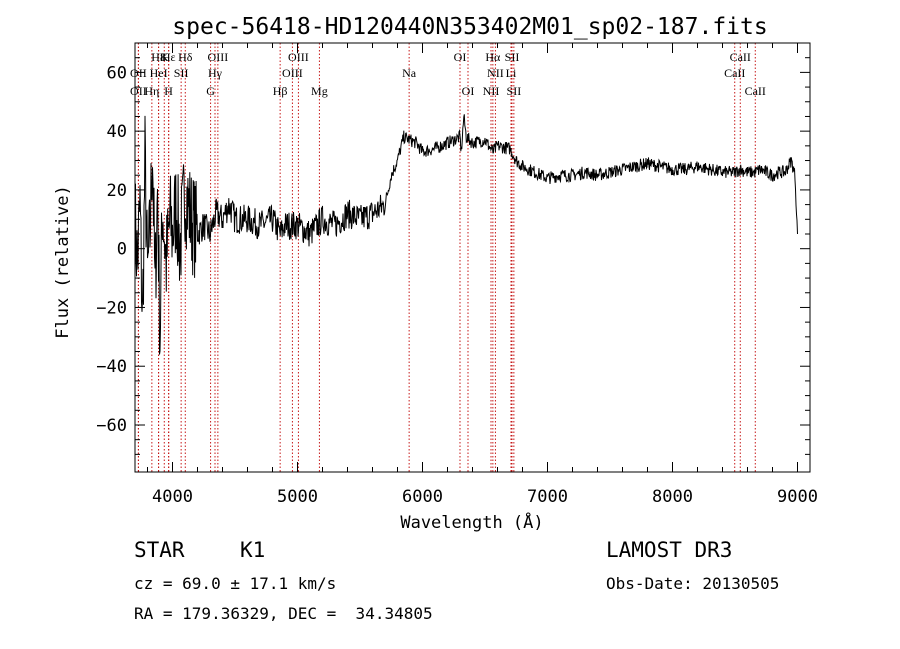 The height and width of the screenshot is (649, 900). I want to click on redshift-velocity: cz = 69.0 ± 17.1 km/s, so click(235, 583).